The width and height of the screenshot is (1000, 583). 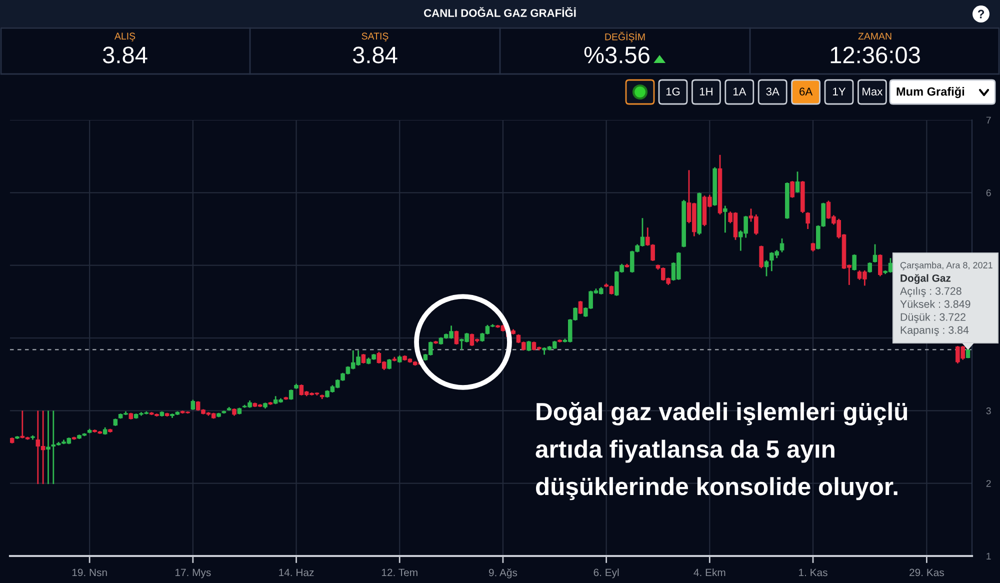 I want to click on text: 6A, so click(x=806, y=92).